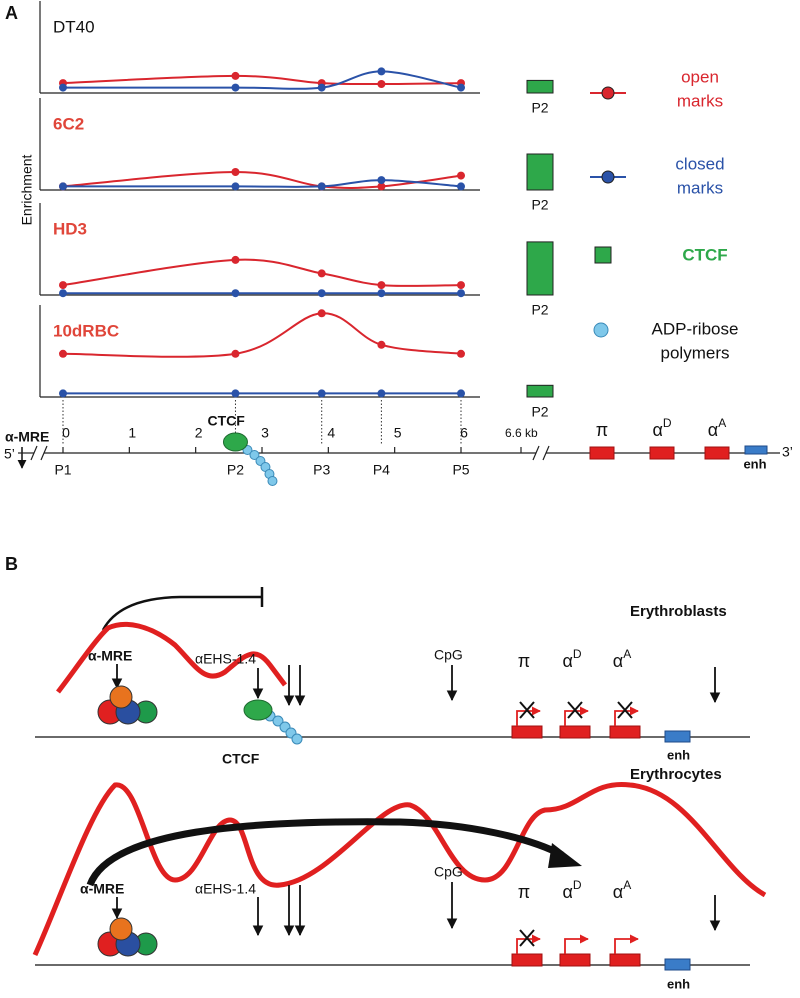 This screenshot has height=998, width=800. I want to click on tick-label: 2, so click(199, 433).